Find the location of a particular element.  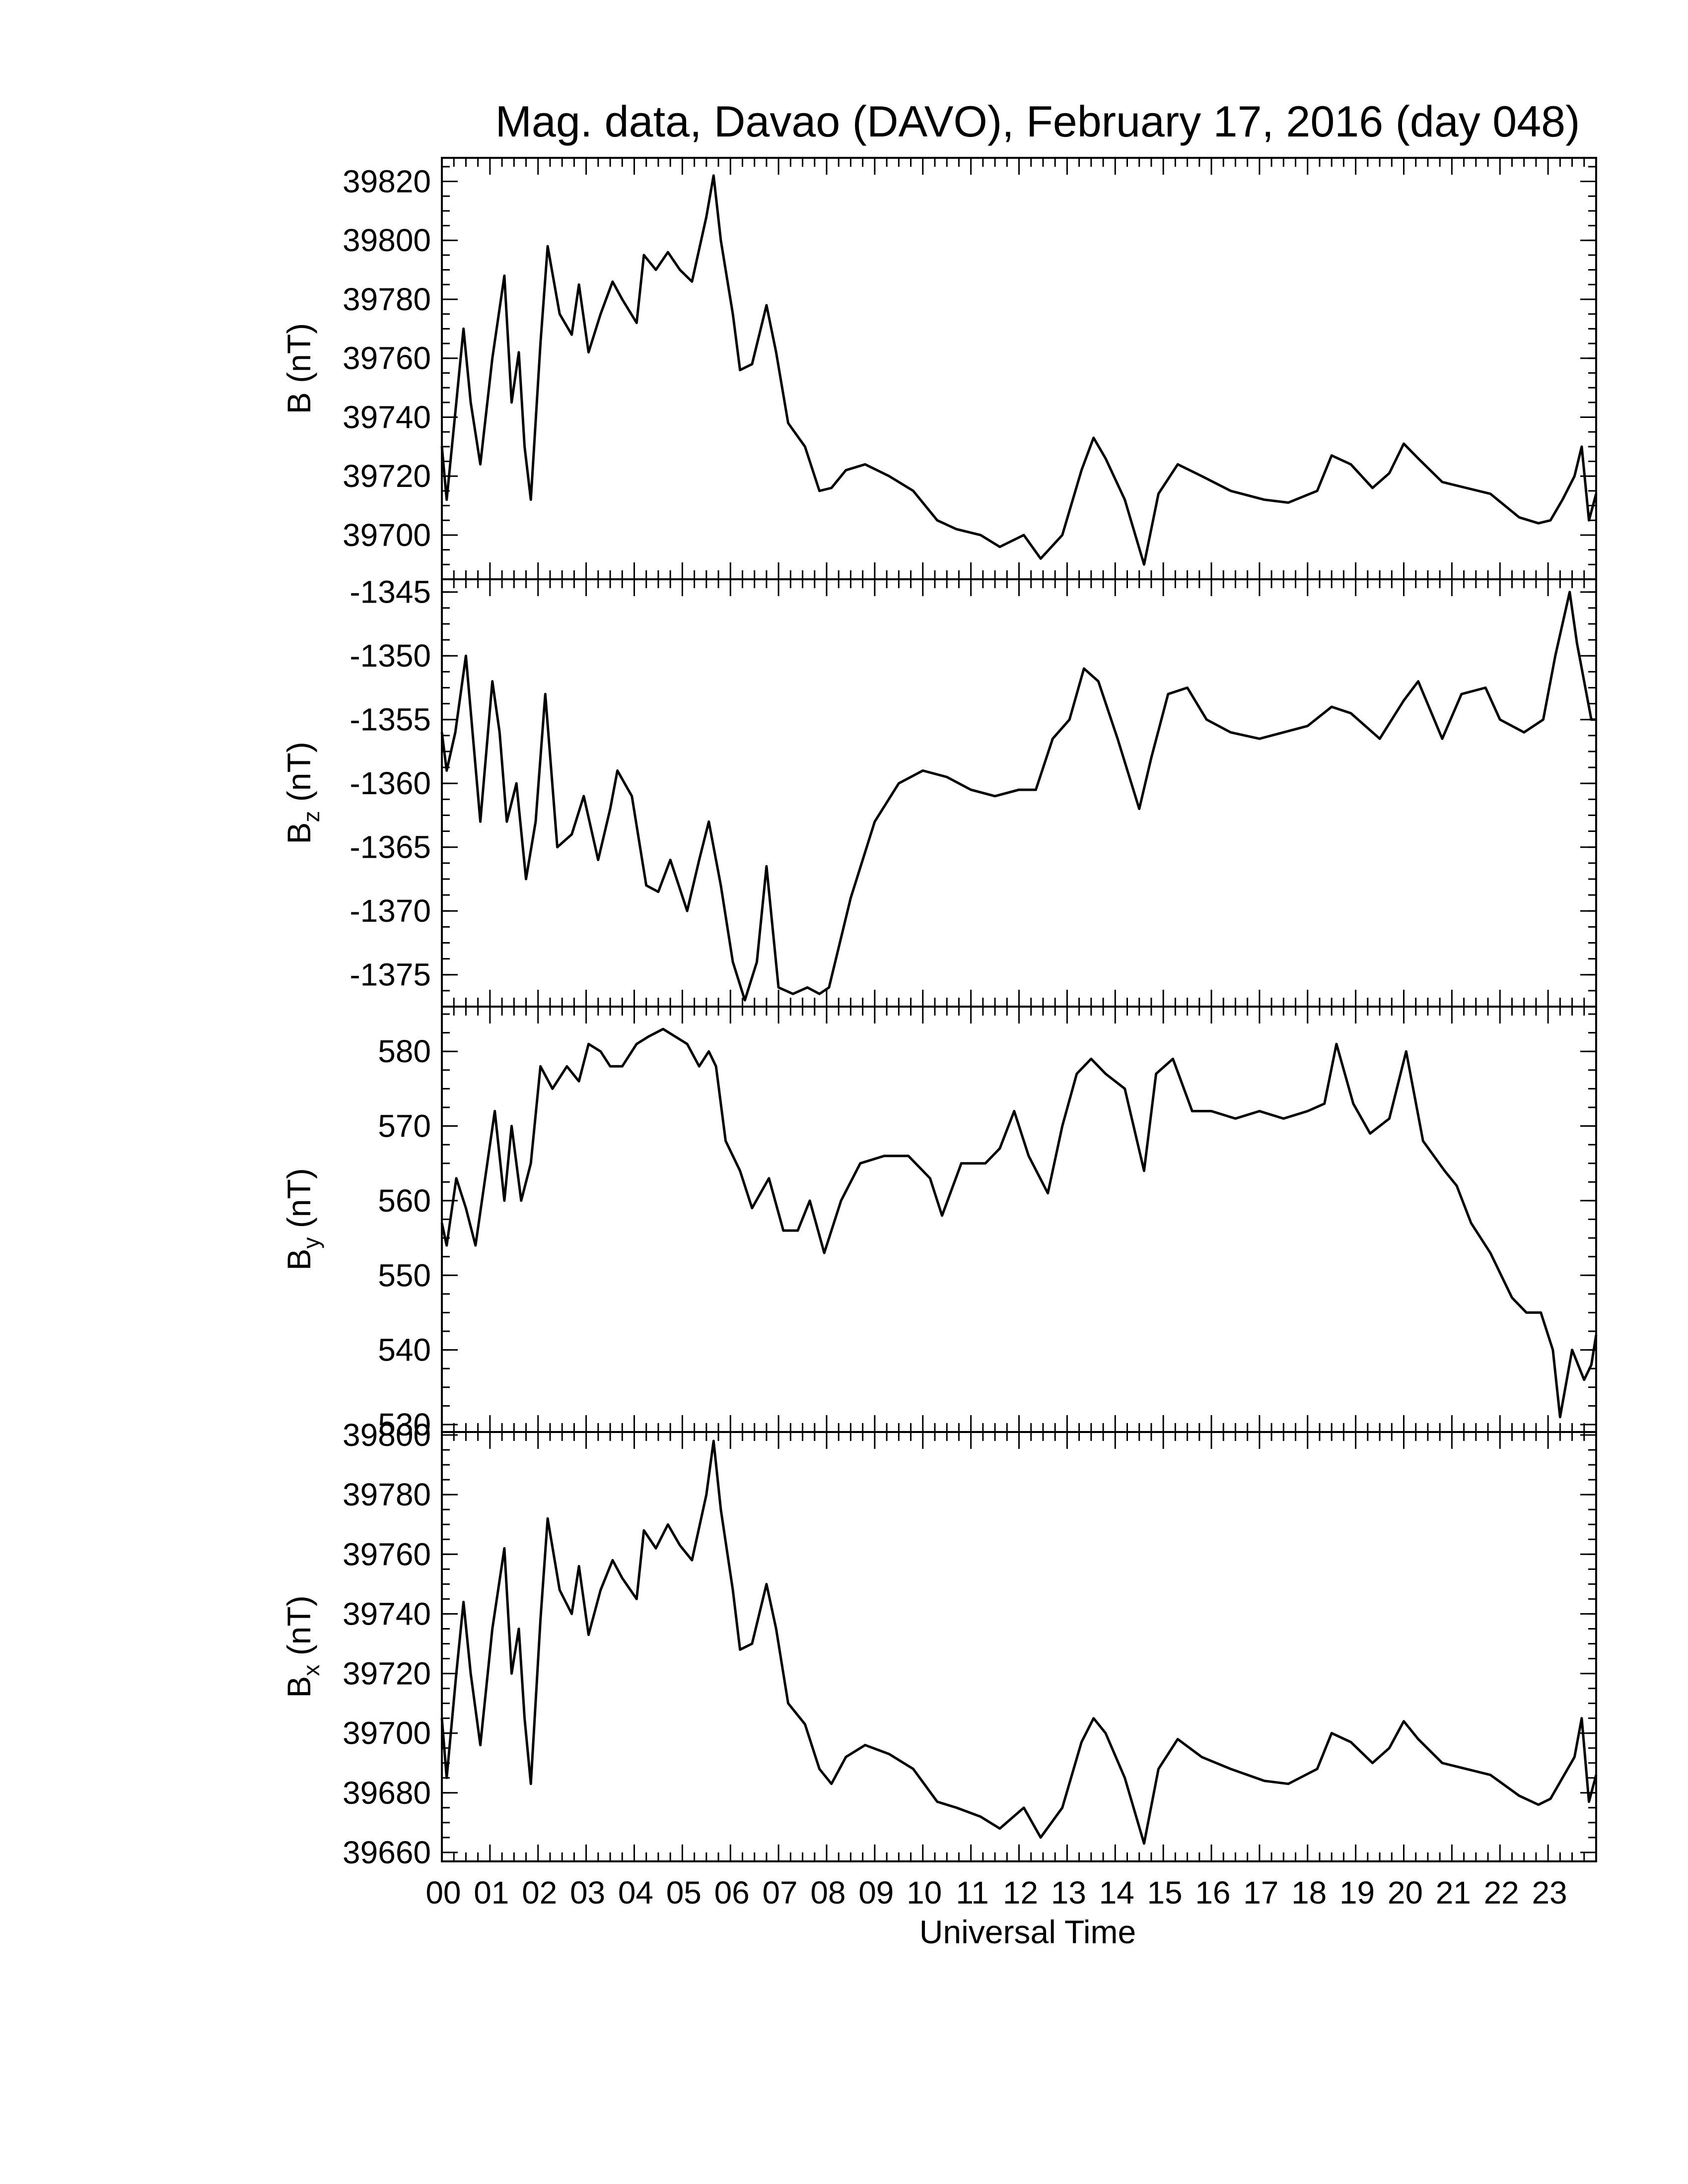

y-tick-label: -1345 is located at coordinates (390, 592).